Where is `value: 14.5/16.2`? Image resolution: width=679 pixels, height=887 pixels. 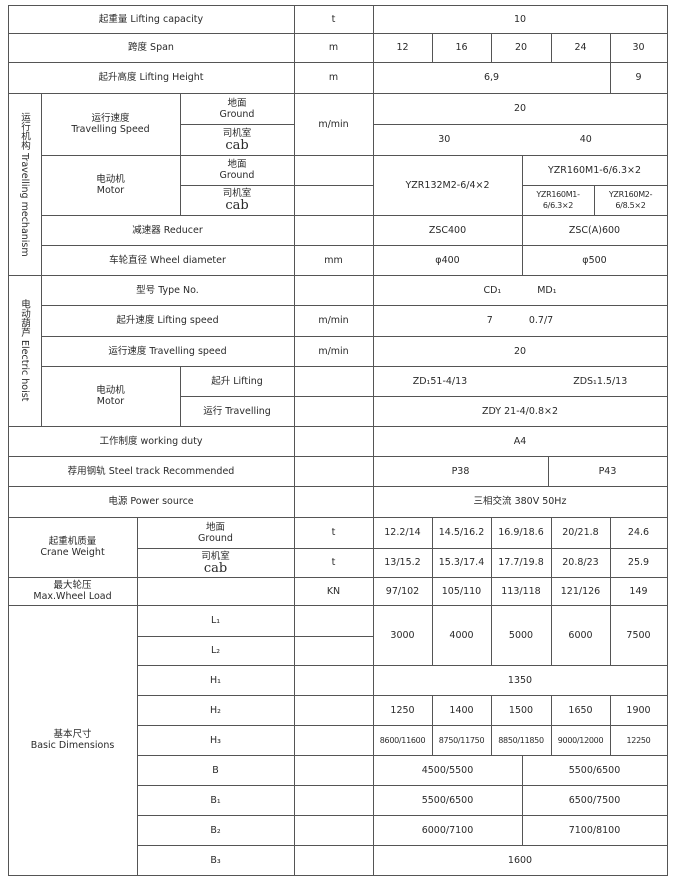
value: 14.5/16.2 is located at coordinates (461, 532).